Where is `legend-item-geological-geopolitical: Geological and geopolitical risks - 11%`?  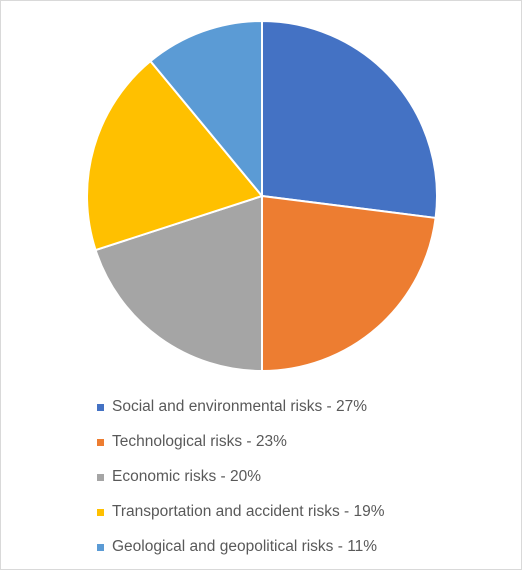 legend-item-geological-geopolitical: Geological and geopolitical risks - 11% is located at coordinates (241, 547).